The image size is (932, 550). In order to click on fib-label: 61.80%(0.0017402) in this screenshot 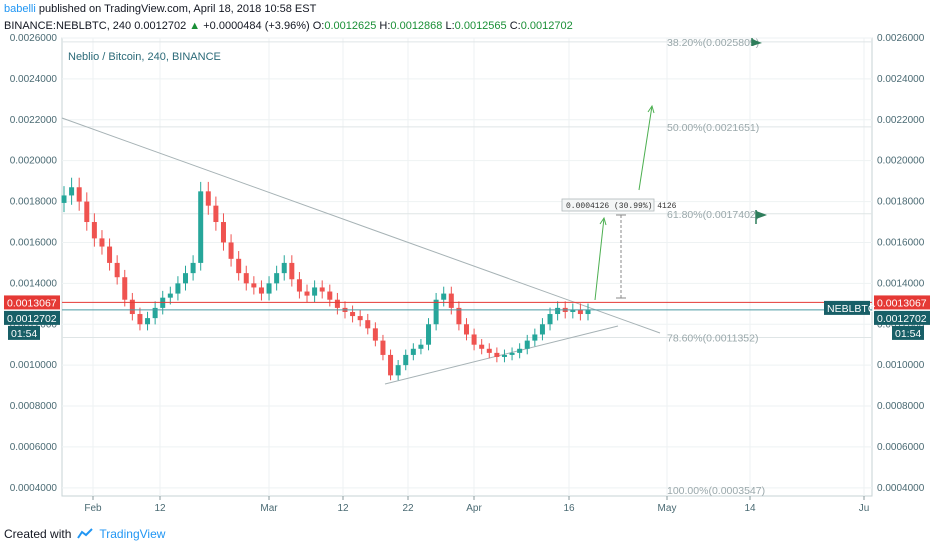, I will do `click(713, 215)`.